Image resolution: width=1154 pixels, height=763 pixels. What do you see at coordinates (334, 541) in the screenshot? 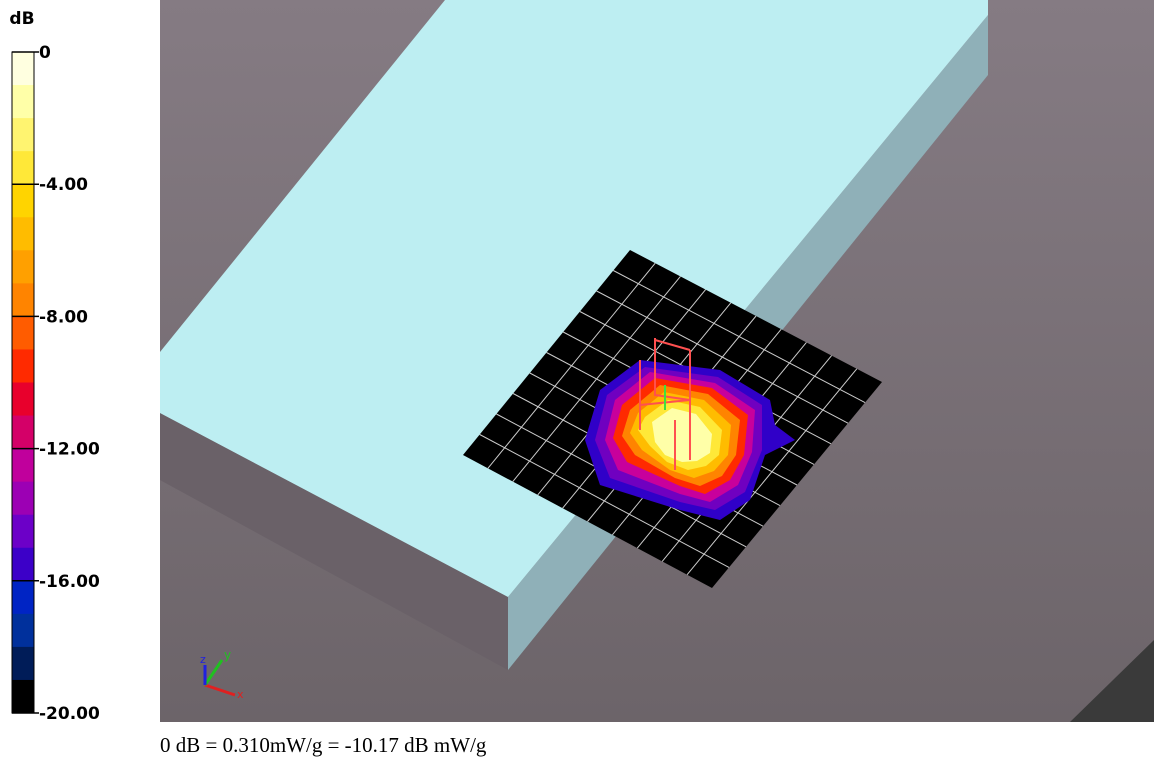
I see `slab-shadow` at bounding box center [334, 541].